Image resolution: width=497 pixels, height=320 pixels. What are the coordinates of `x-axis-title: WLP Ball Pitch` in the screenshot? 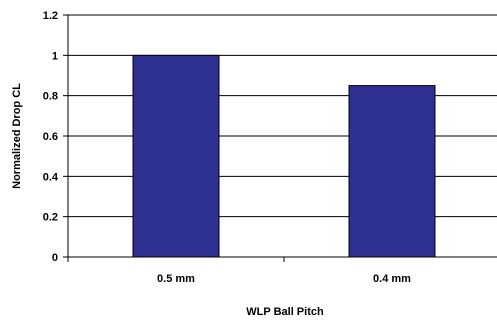 It's located at (285, 312).